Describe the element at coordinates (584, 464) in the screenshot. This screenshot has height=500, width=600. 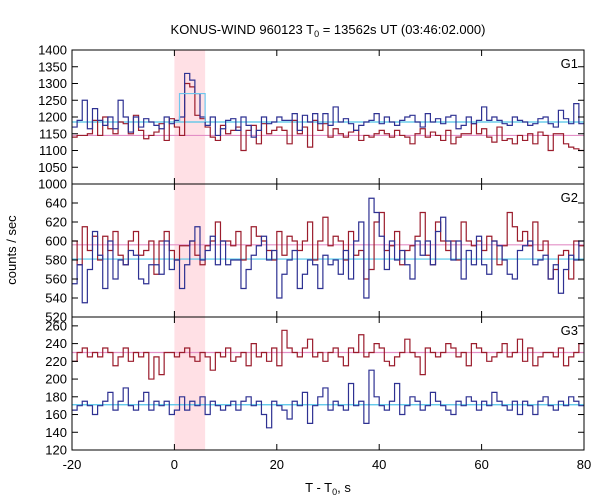
I see `x-tick-label: 80` at that location.